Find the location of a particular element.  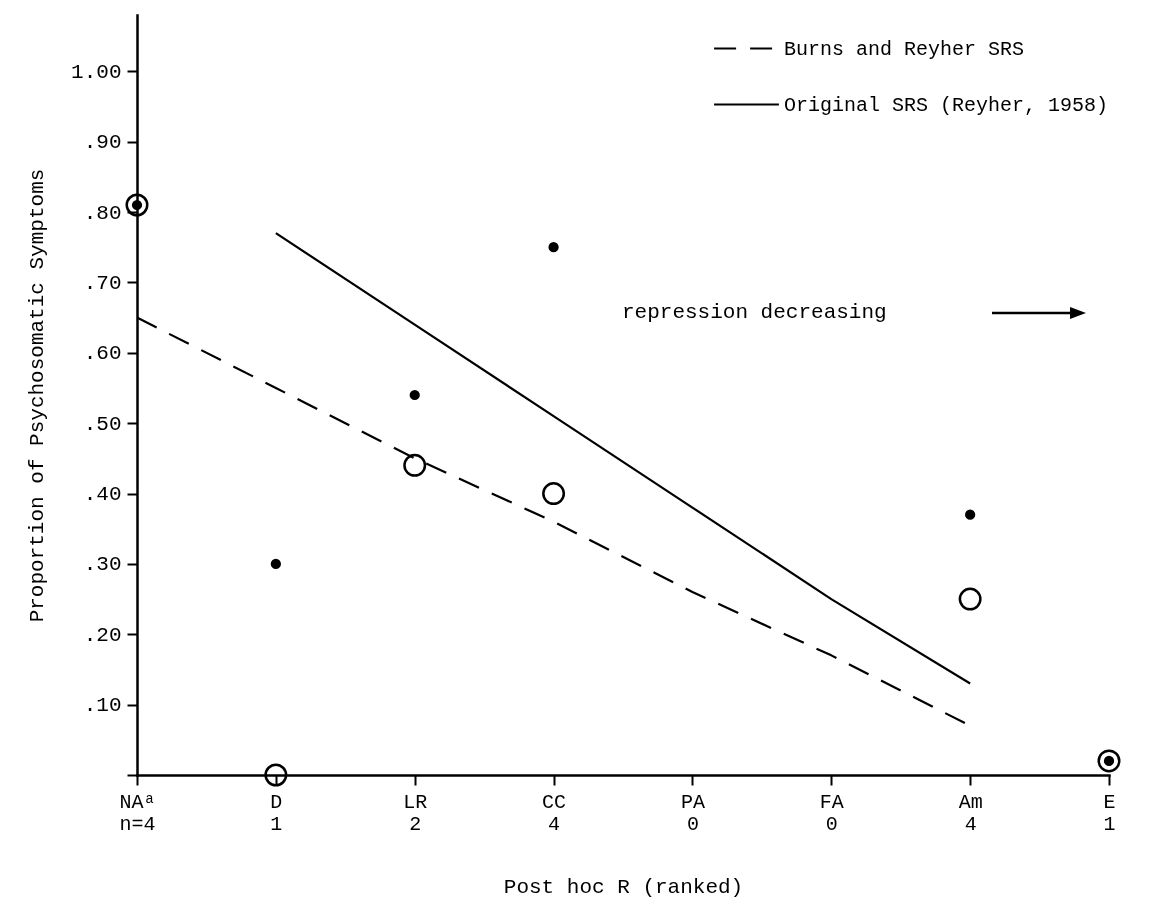

y-tick-label: .40 is located at coordinates (102, 495).